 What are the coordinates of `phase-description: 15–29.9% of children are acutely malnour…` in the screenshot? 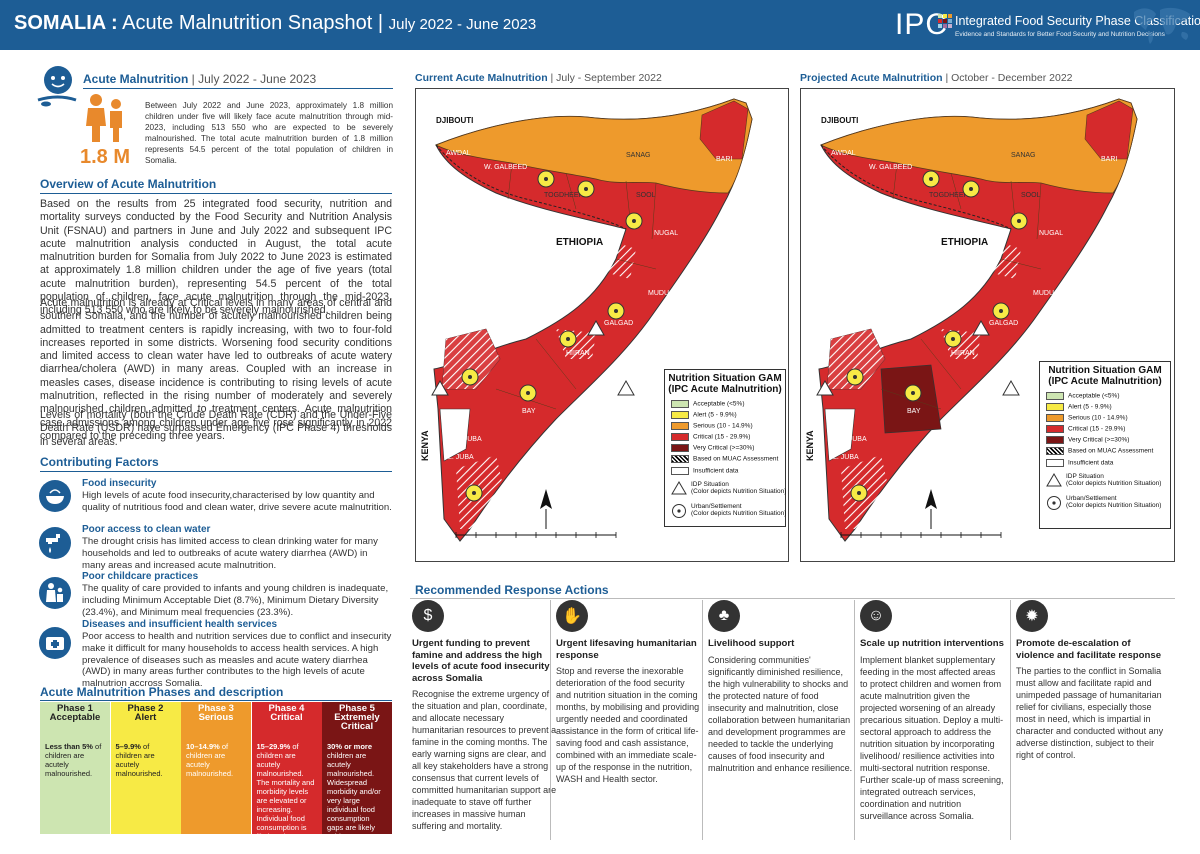 It's located at (287, 796).